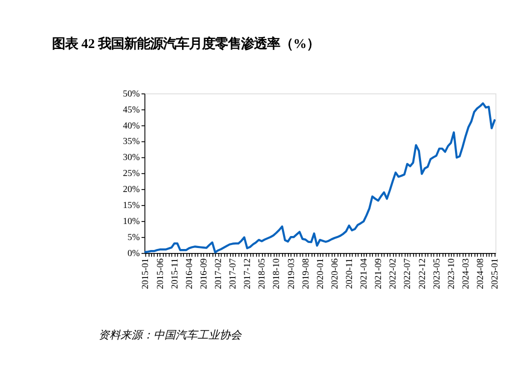 The image size is (524, 391). Describe the element at coordinates (319, 274) in the screenshot. I see `x-tick-label: 2020-01` at that location.